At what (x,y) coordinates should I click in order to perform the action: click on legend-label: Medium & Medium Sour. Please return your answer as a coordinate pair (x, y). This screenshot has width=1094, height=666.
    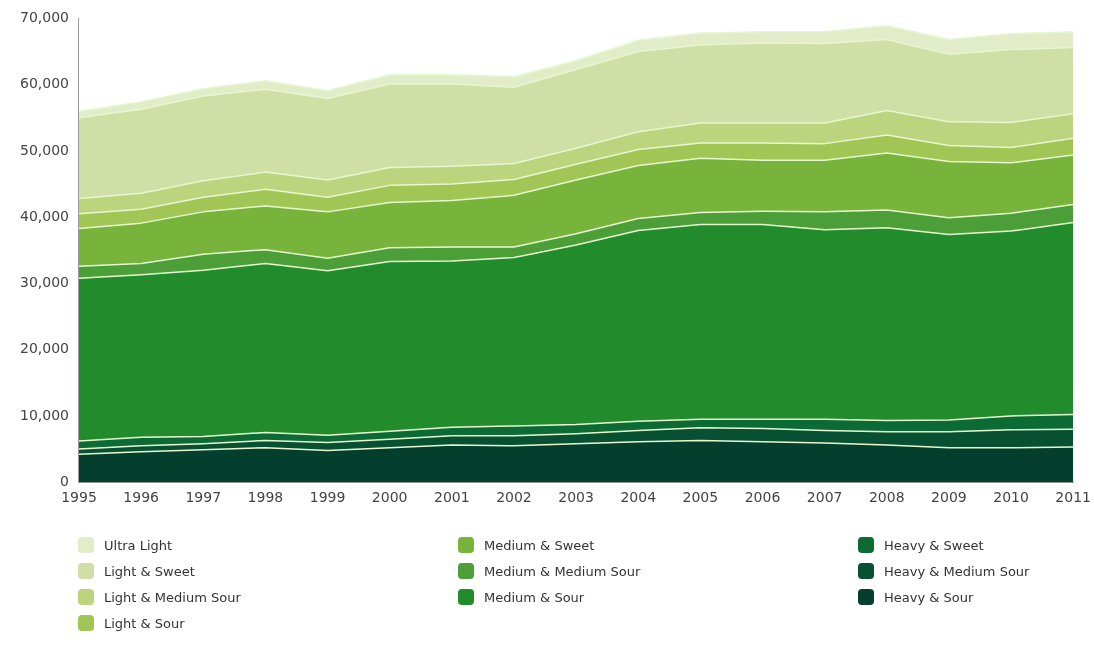
    Looking at the image, I should click on (562, 571).